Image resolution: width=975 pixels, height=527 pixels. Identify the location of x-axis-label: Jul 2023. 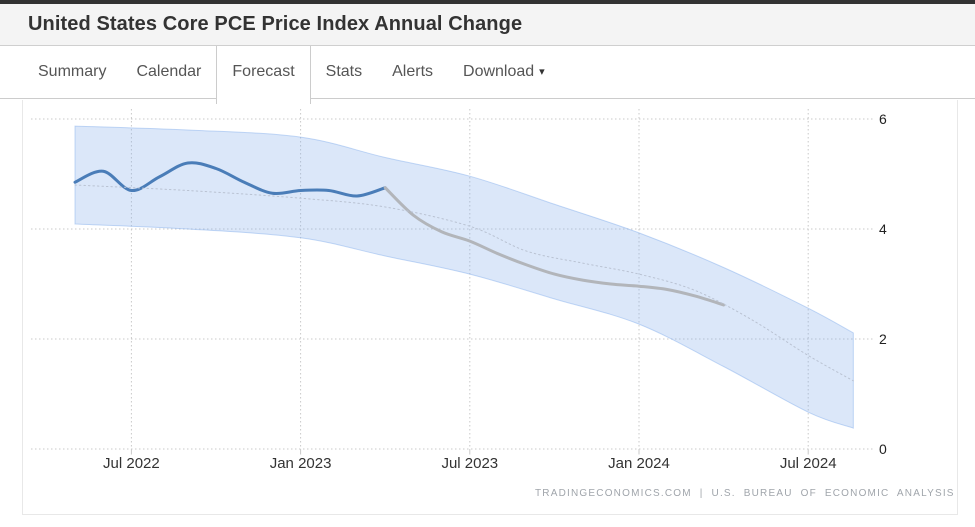
(469, 463).